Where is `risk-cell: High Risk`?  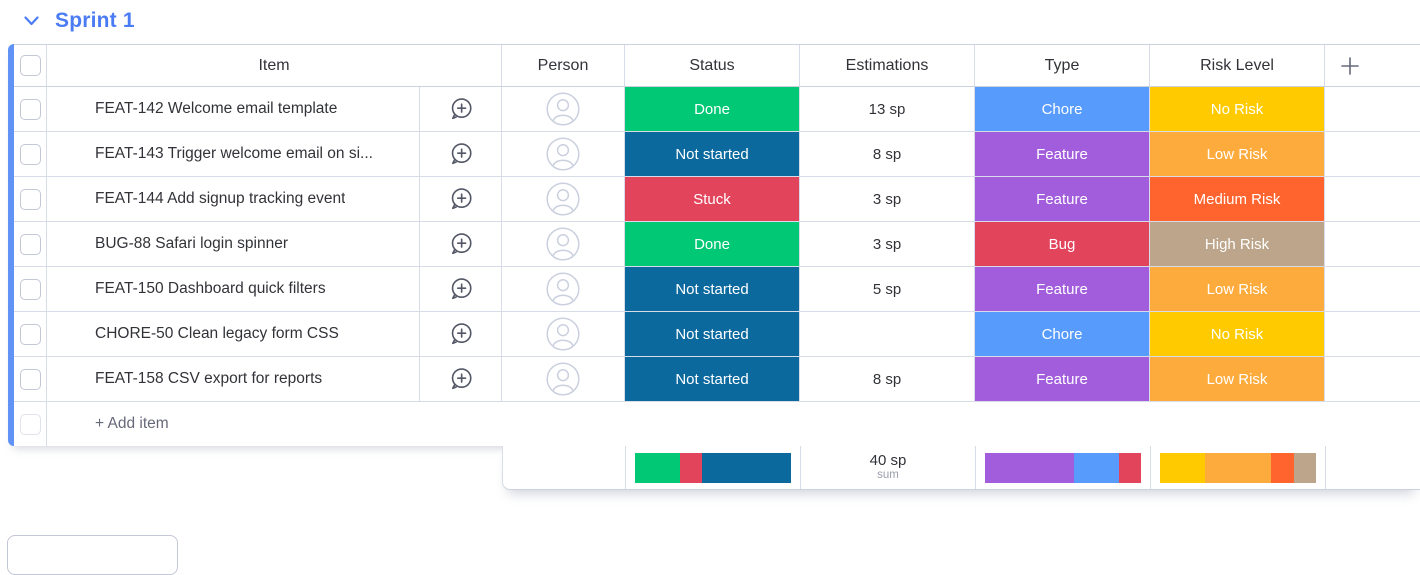 risk-cell: High Risk is located at coordinates (1237, 244).